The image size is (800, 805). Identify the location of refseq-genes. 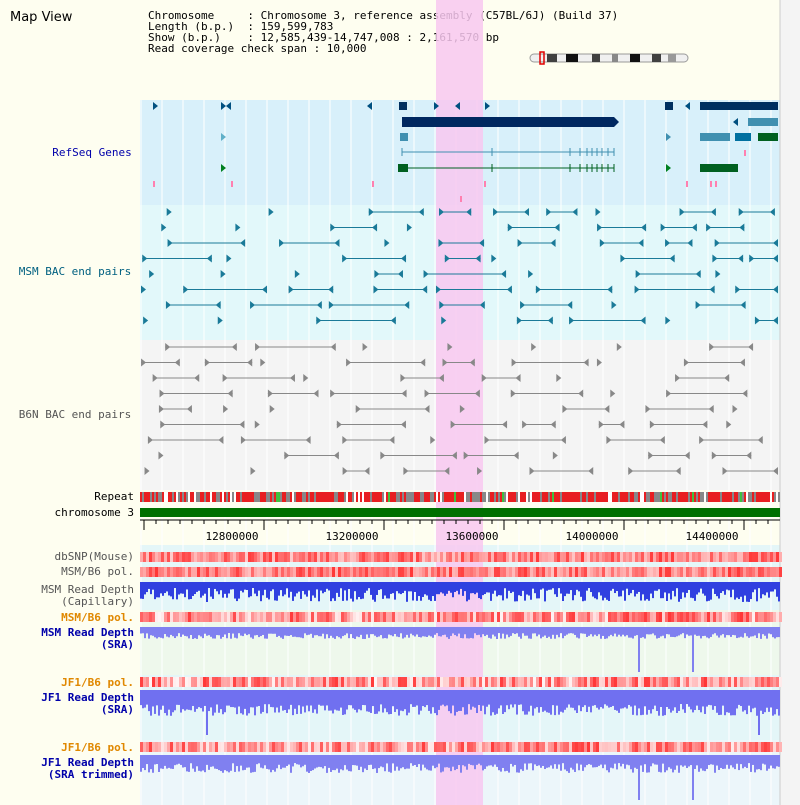
(465, 152).